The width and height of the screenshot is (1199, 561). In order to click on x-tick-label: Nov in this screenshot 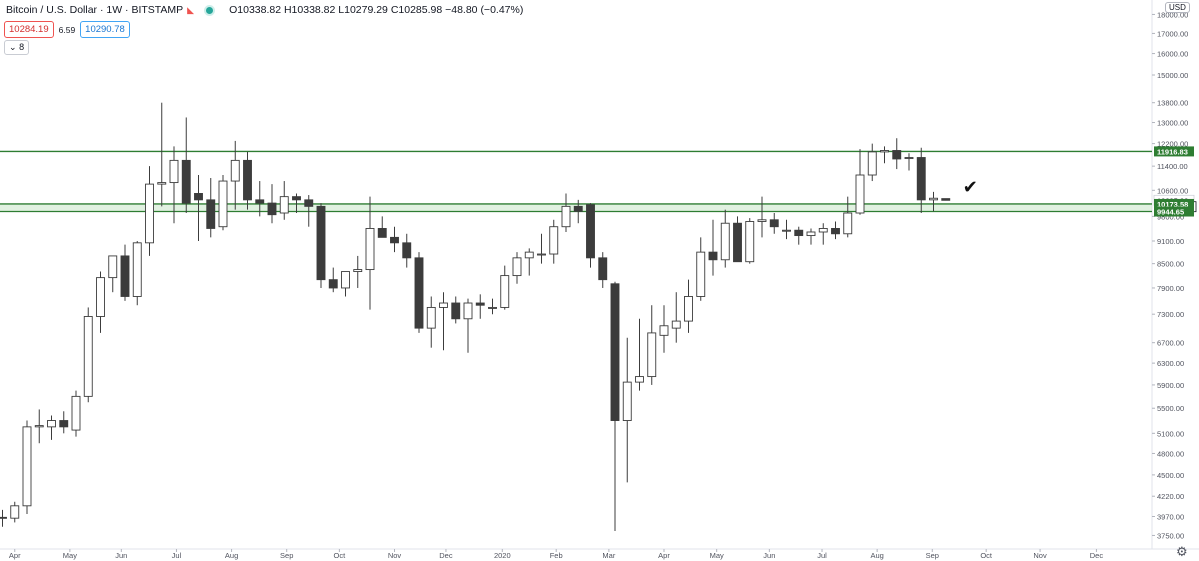, I will do `click(395, 555)`.